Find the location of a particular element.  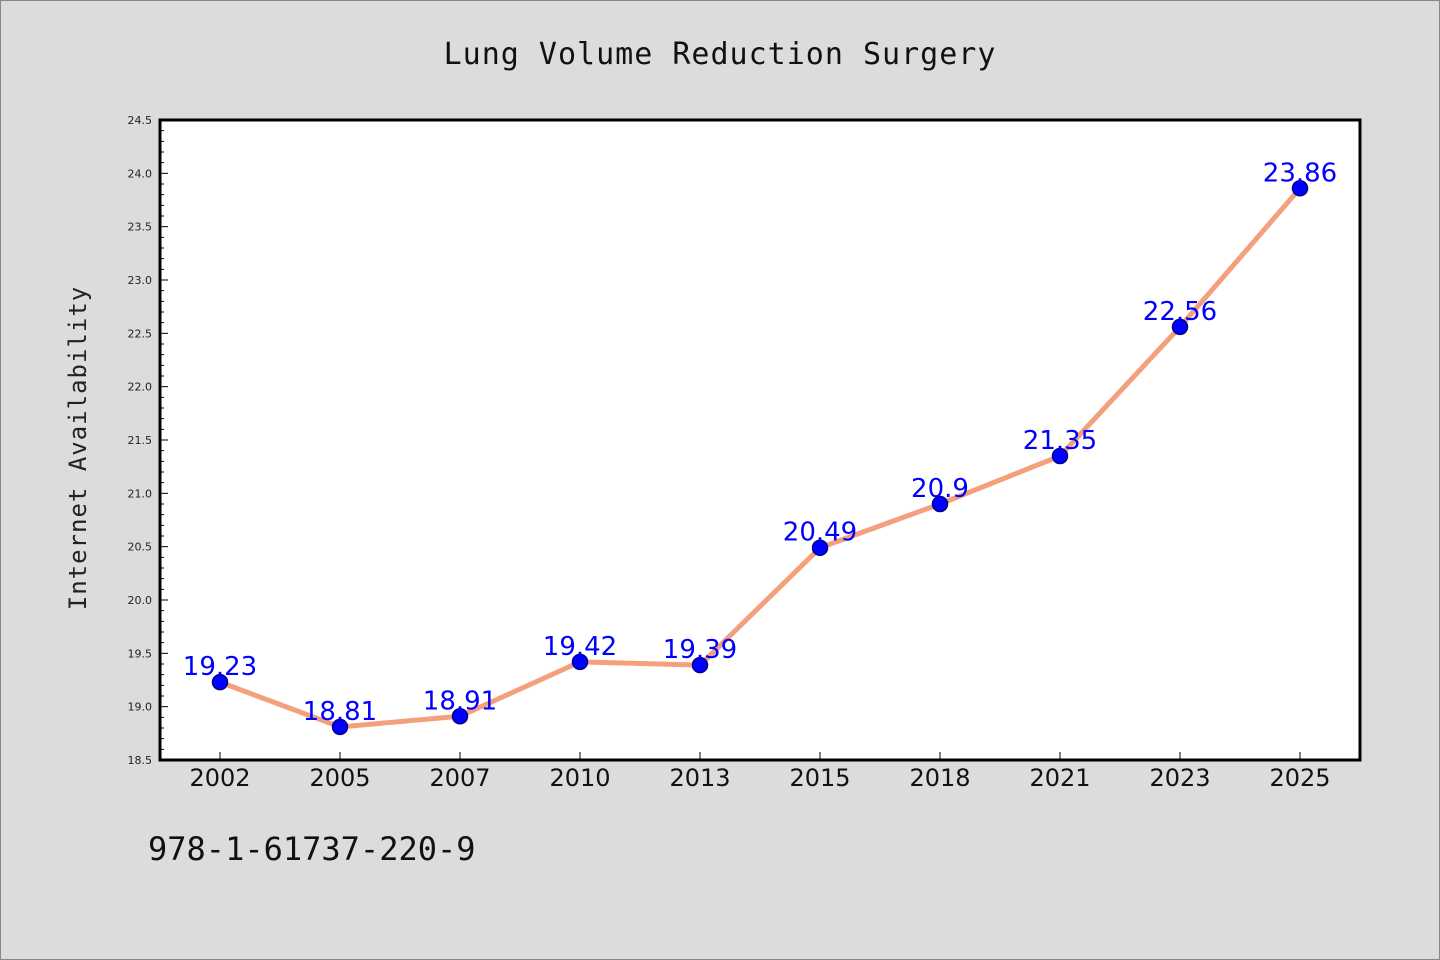

y-tick-label: 22.0 is located at coordinates (140, 387).